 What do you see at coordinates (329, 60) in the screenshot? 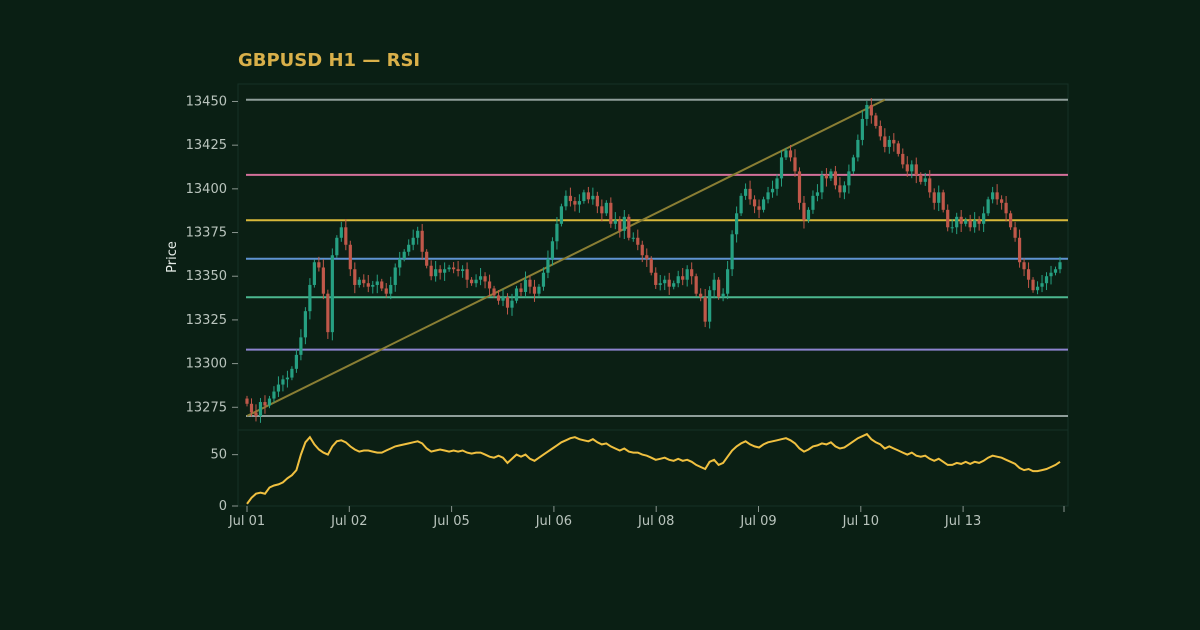
I see `chart-title: GBPUSD H1 — RSI` at bounding box center [329, 60].